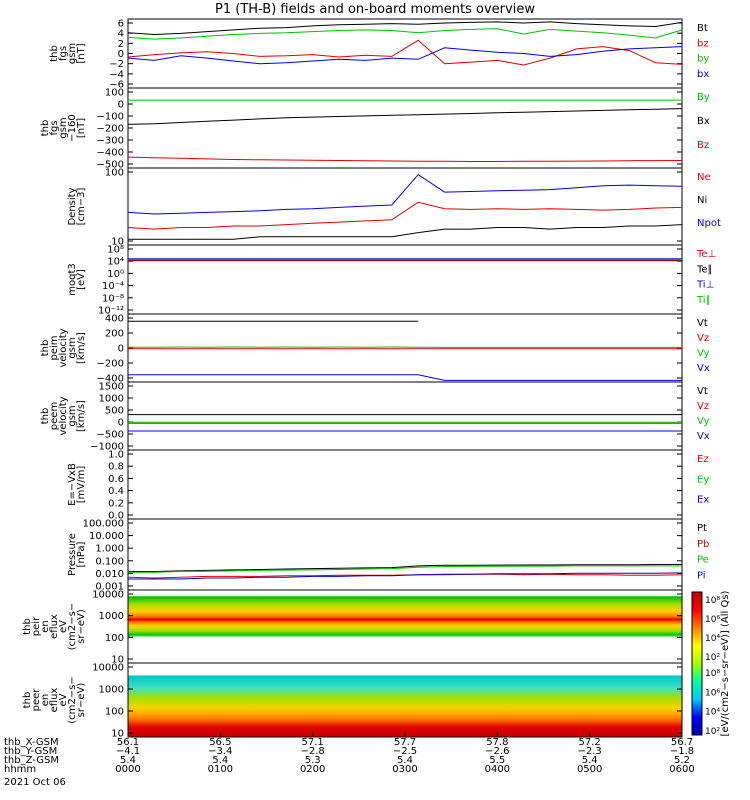 The width and height of the screenshot is (750, 800). I want to click on y-tick-label: 10⁰, so click(115, 274).